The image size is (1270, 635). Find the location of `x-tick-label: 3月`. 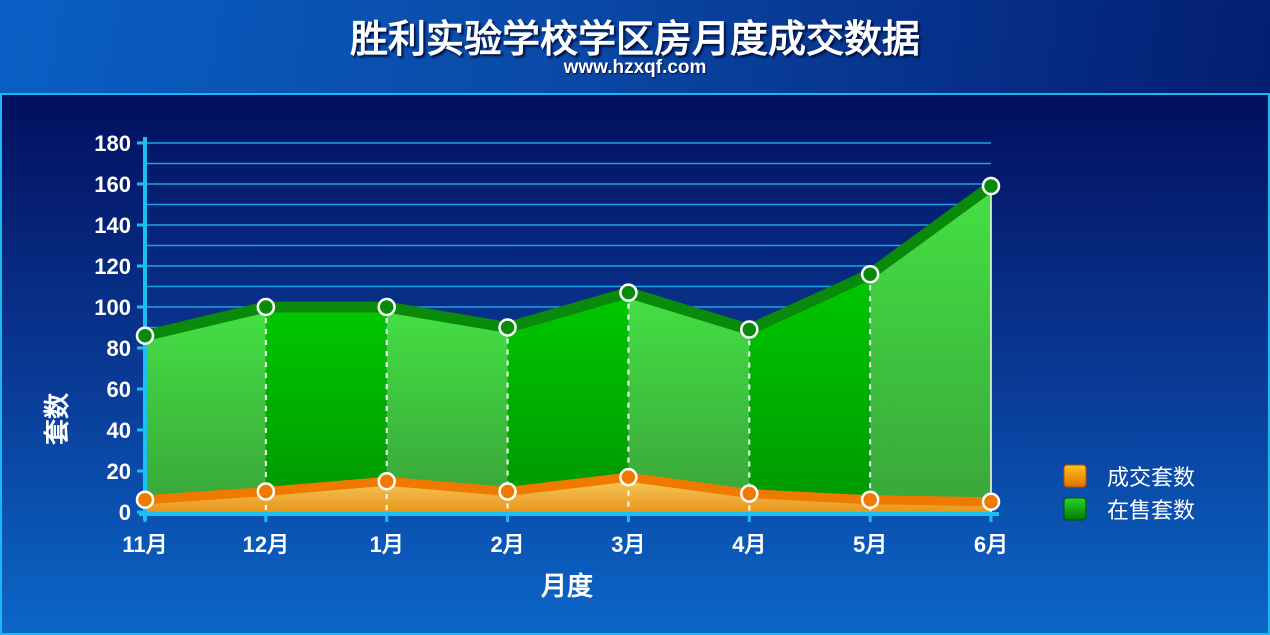

x-tick-label: 3月 is located at coordinates (628, 544).